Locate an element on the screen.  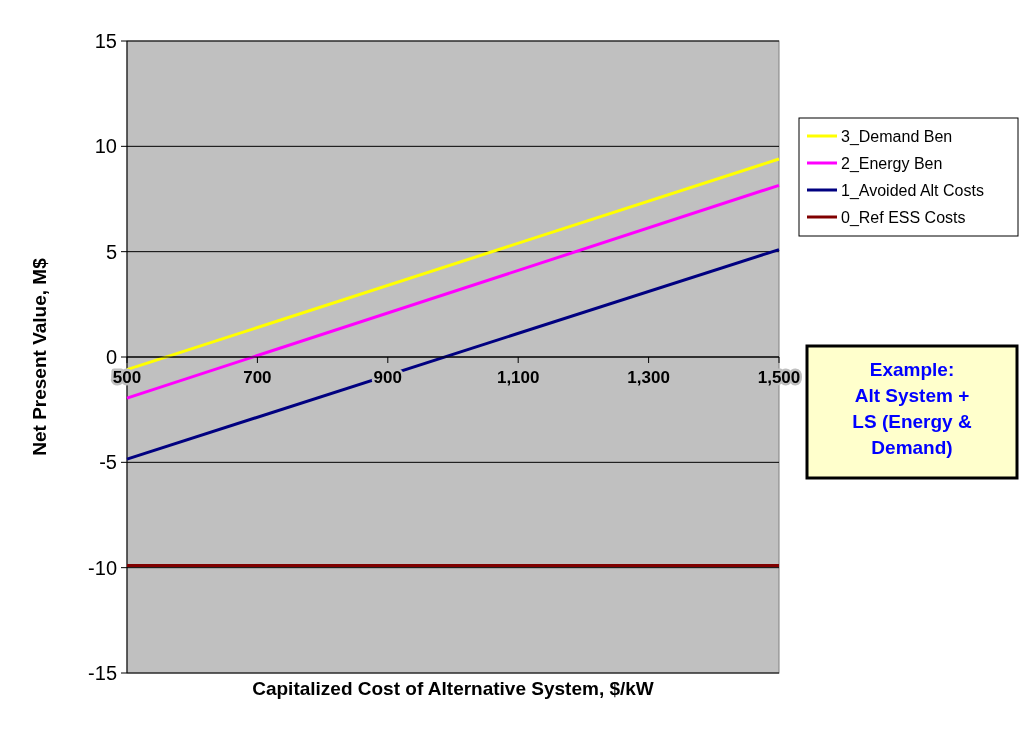
text: Example: Alt System + LS (Energy & Demand) is located at coordinates (912, 408).